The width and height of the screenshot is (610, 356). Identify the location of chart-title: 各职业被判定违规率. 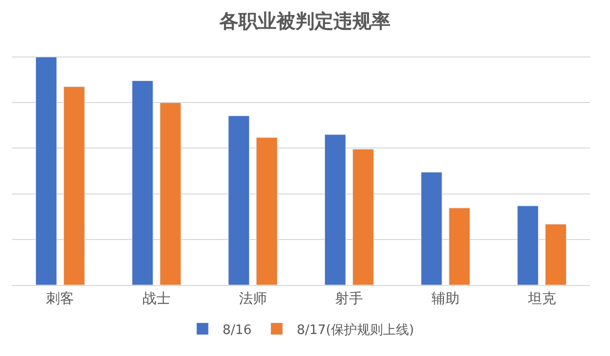
(304, 21).